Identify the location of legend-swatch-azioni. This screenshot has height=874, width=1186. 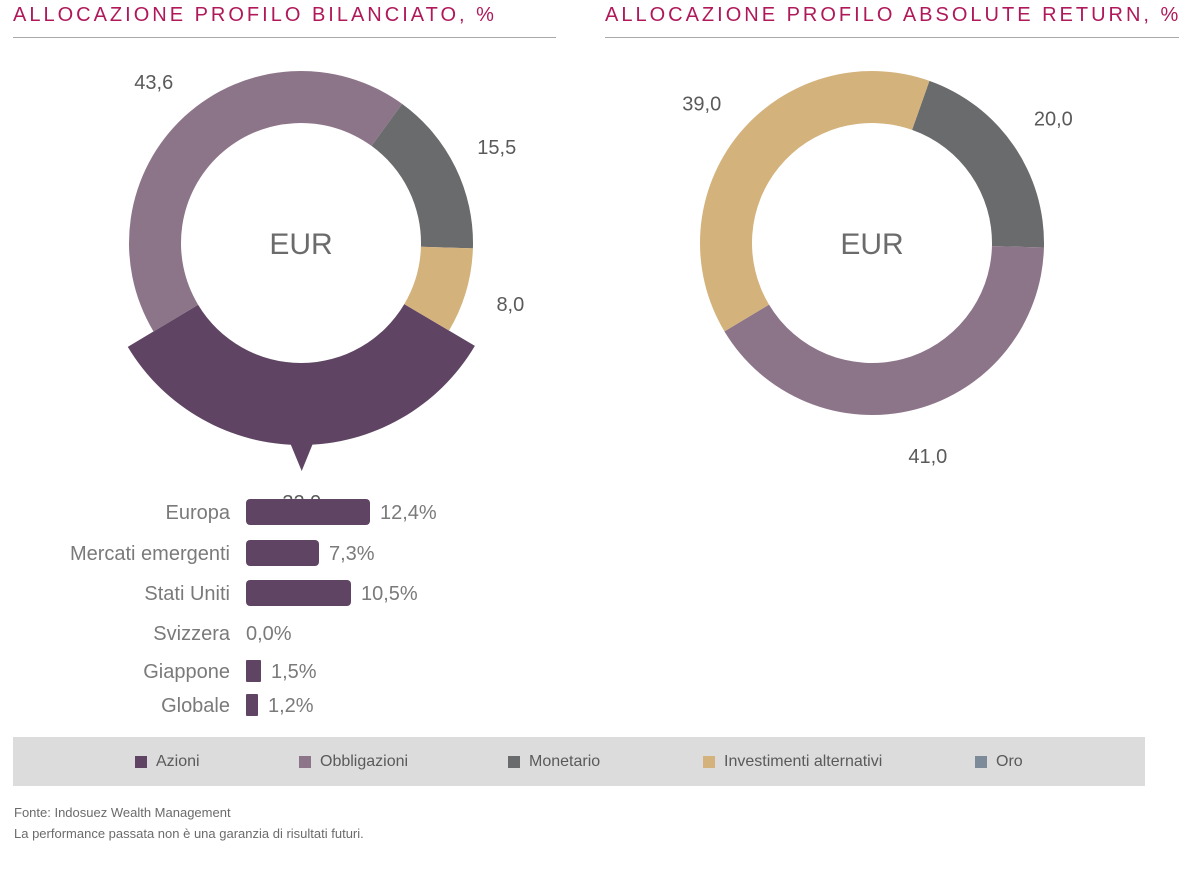
(141, 762).